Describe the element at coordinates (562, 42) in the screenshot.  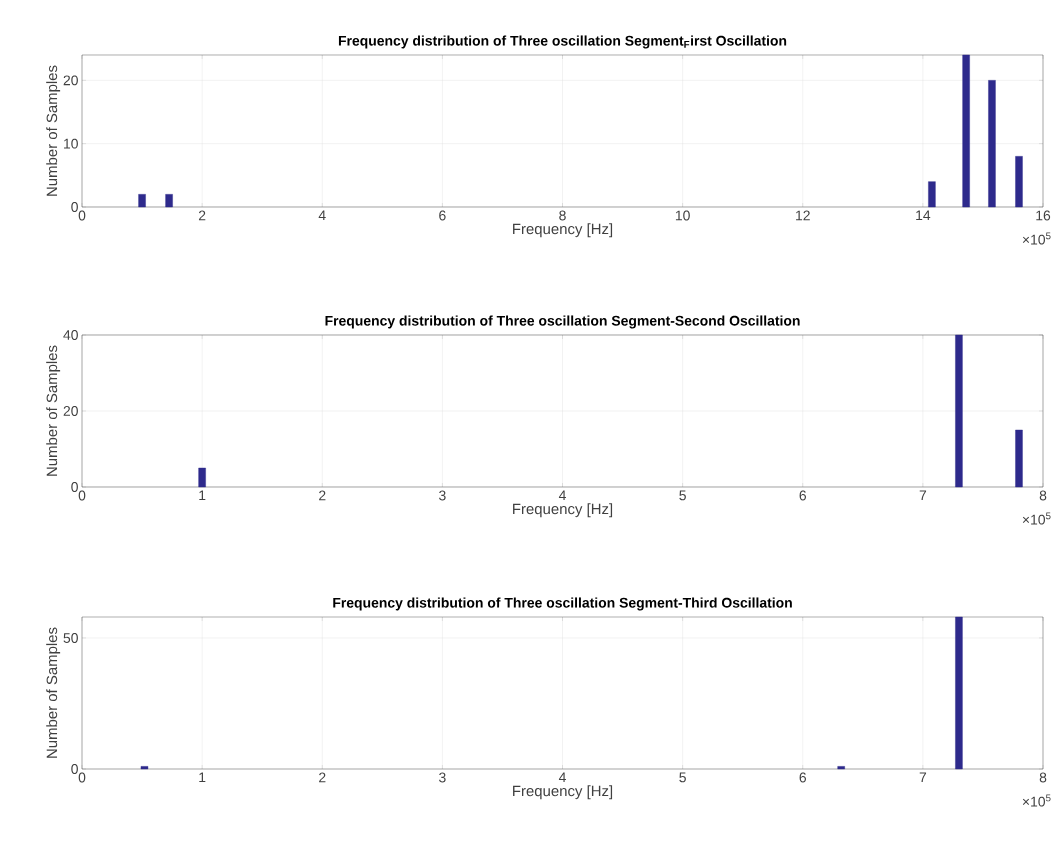
I see `chart-title: Frequency distribution of Three oscillation Segment$_{F}$irst Oscillation` at that location.